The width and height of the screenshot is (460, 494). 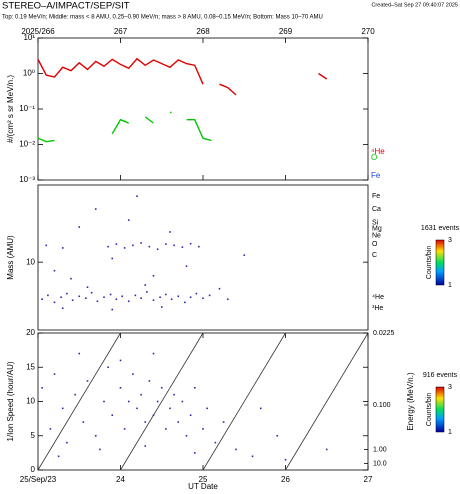 What do you see at coordinates (203, 479) in the screenshot?
I see `x-tick-label: 25` at bounding box center [203, 479].